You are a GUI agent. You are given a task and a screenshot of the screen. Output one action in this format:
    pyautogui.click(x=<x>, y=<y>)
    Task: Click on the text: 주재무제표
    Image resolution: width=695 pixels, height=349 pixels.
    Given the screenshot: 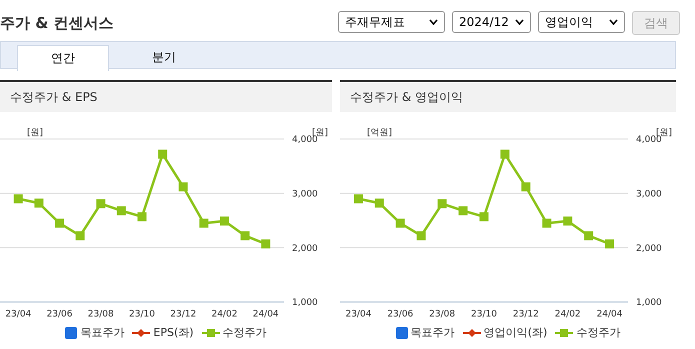 What is the action you would take?
    pyautogui.click(x=375, y=22)
    